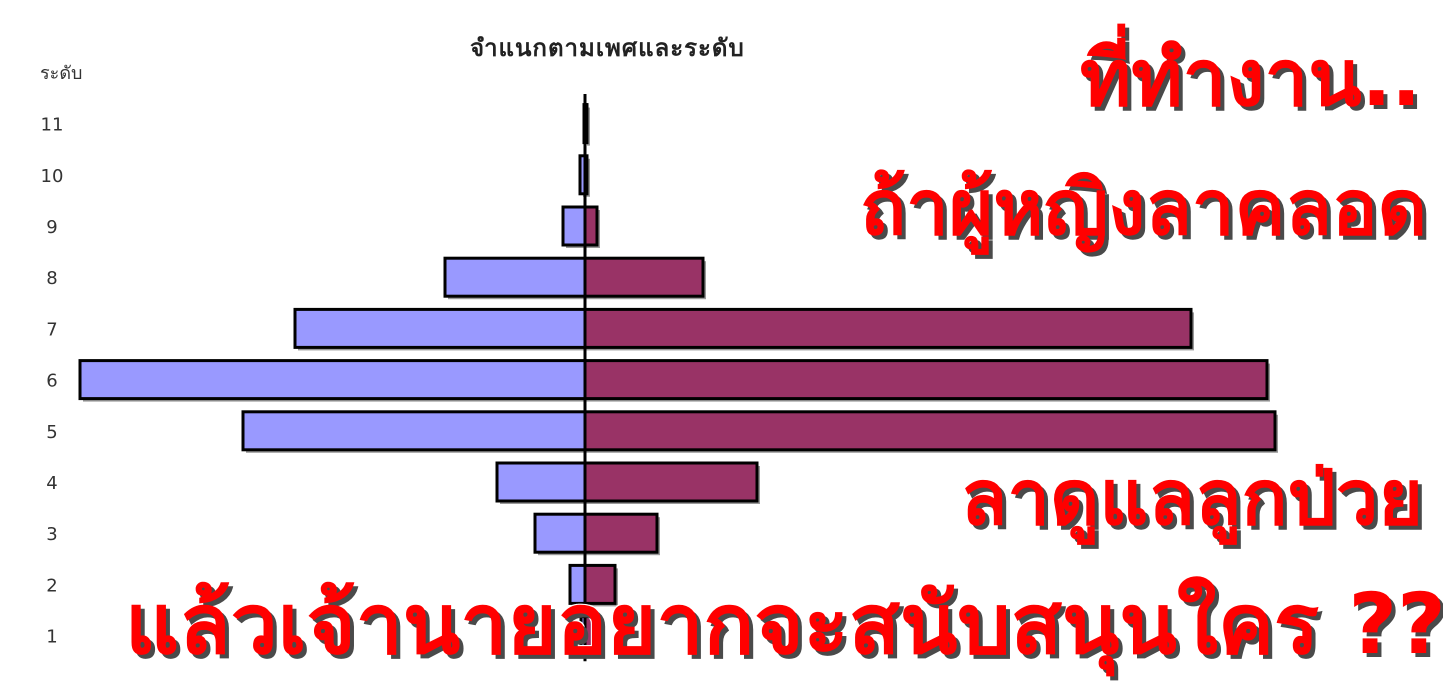 The width and height of the screenshot is (1443, 695). I want to click on y-tick-label: 10, so click(52, 176).